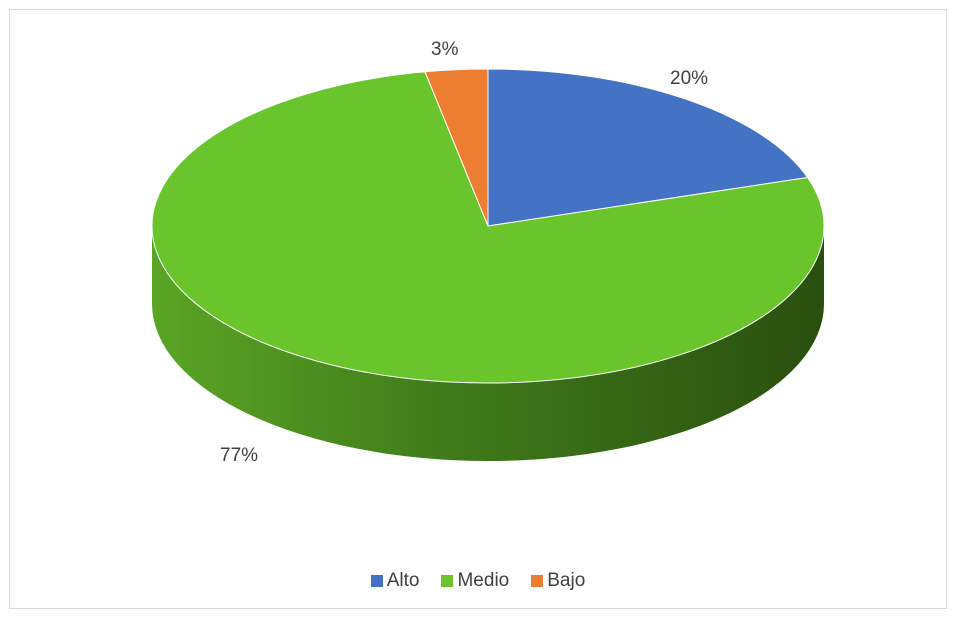 This screenshot has width=956, height=618. I want to click on legend-label-bajo: Bajo, so click(566, 580).